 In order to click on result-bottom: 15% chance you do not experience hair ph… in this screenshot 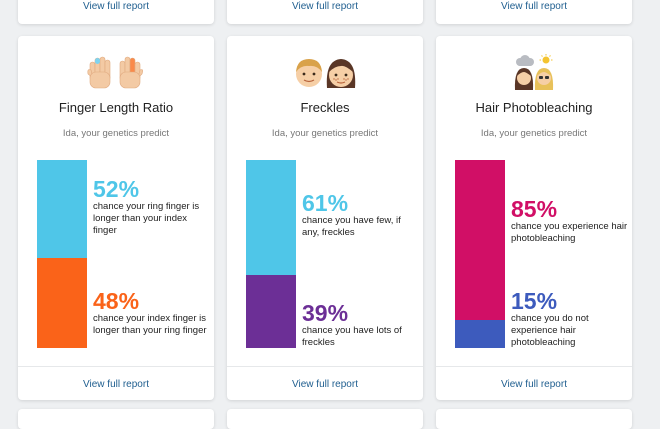, I will do `click(570, 319)`.